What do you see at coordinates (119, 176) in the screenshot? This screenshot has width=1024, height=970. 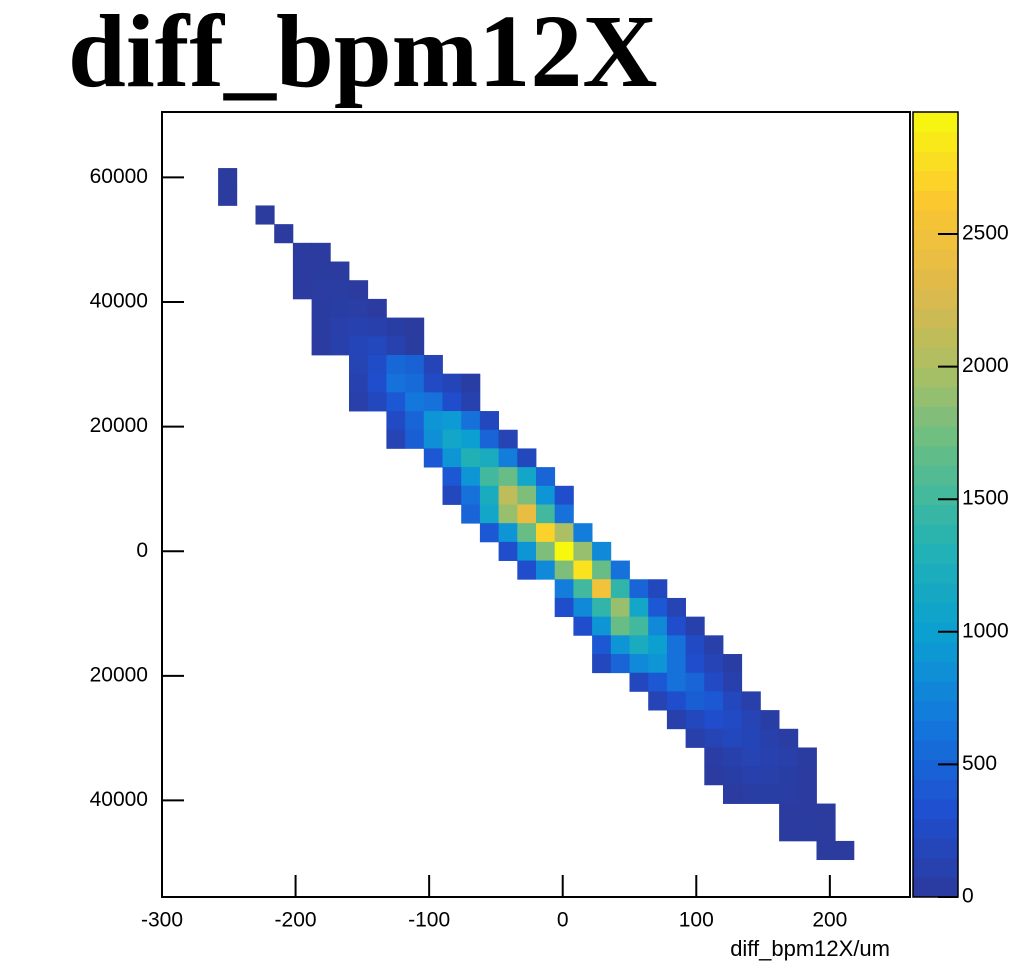 I see `y-tick-label: 60000` at bounding box center [119, 176].